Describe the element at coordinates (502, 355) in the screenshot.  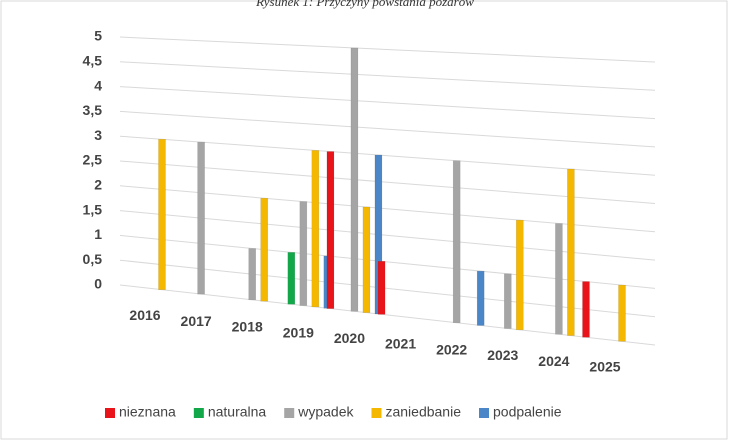
I see `x-tick-label: 2023` at that location.